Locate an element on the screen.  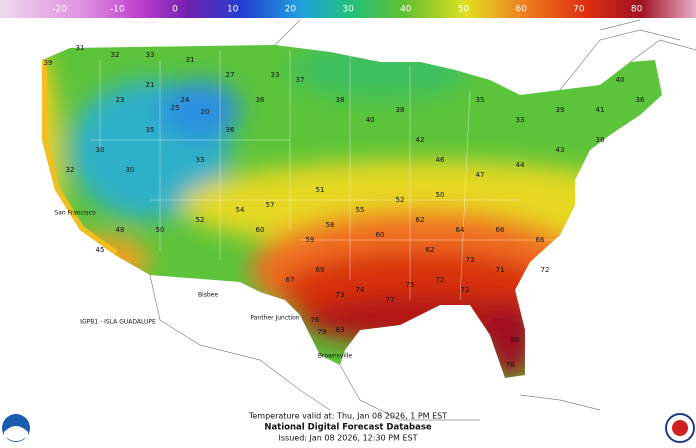
temperature-label: 71 is located at coordinates (500, 270).